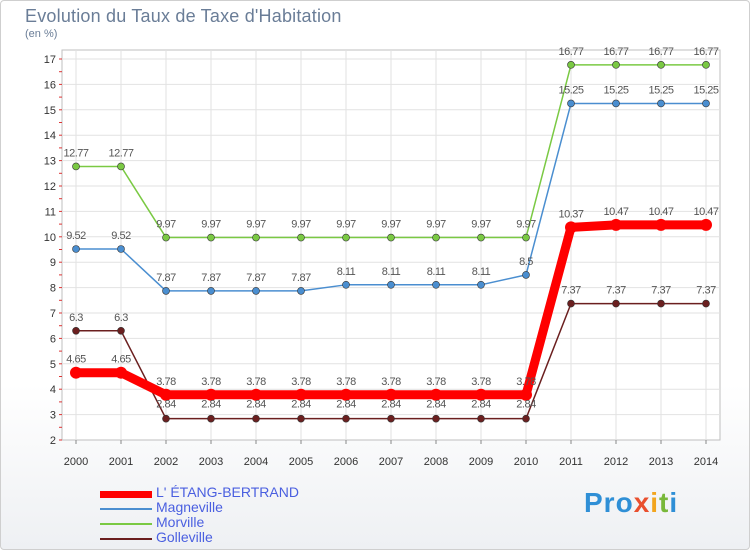 The image size is (750, 550). Describe the element at coordinates (50, 136) in the screenshot. I see `y-tick-label: 14` at that location.